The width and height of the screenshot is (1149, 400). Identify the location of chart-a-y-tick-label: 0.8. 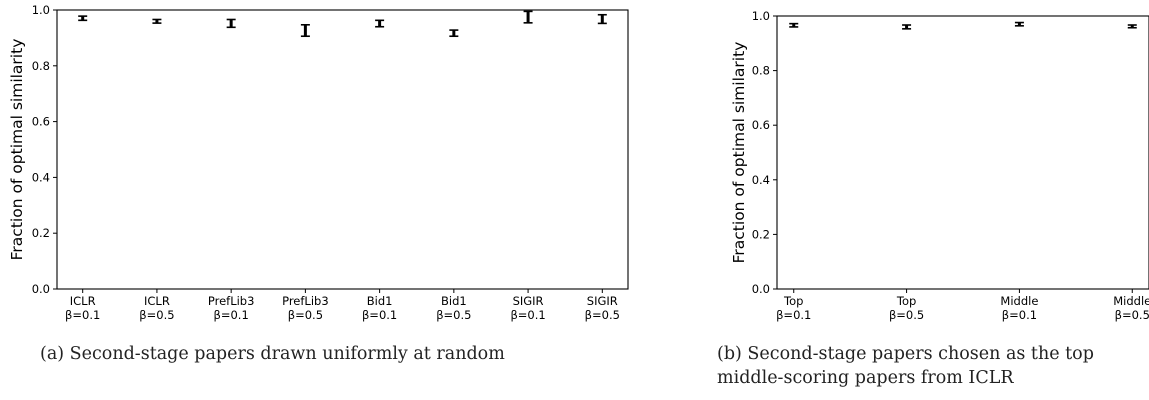
(41, 66).